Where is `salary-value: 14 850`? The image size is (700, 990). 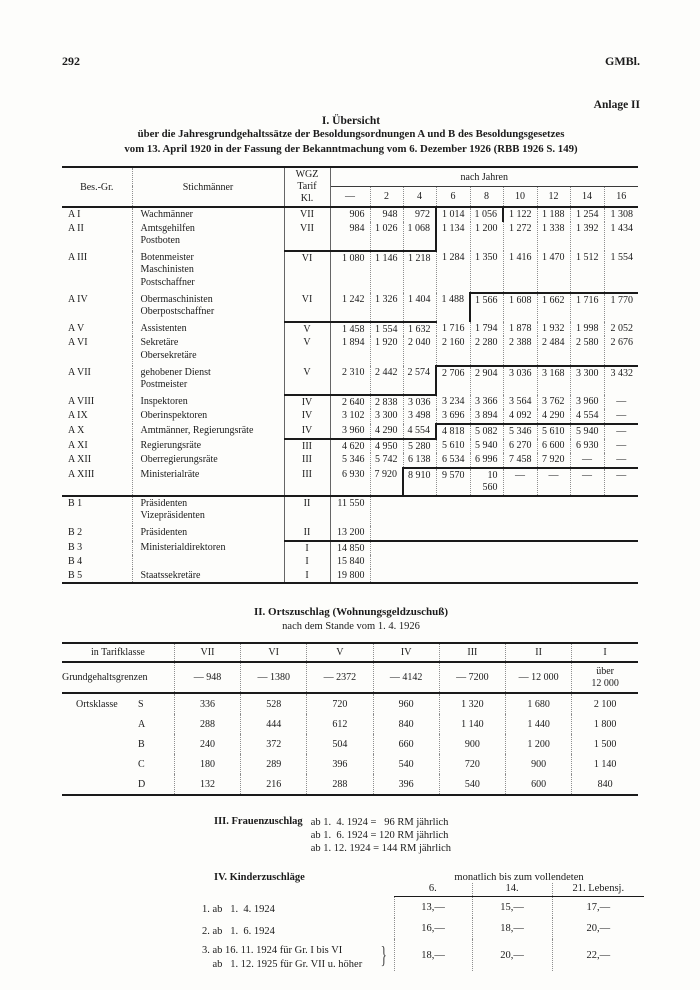
salary-value: 14 850 is located at coordinates (349, 547).